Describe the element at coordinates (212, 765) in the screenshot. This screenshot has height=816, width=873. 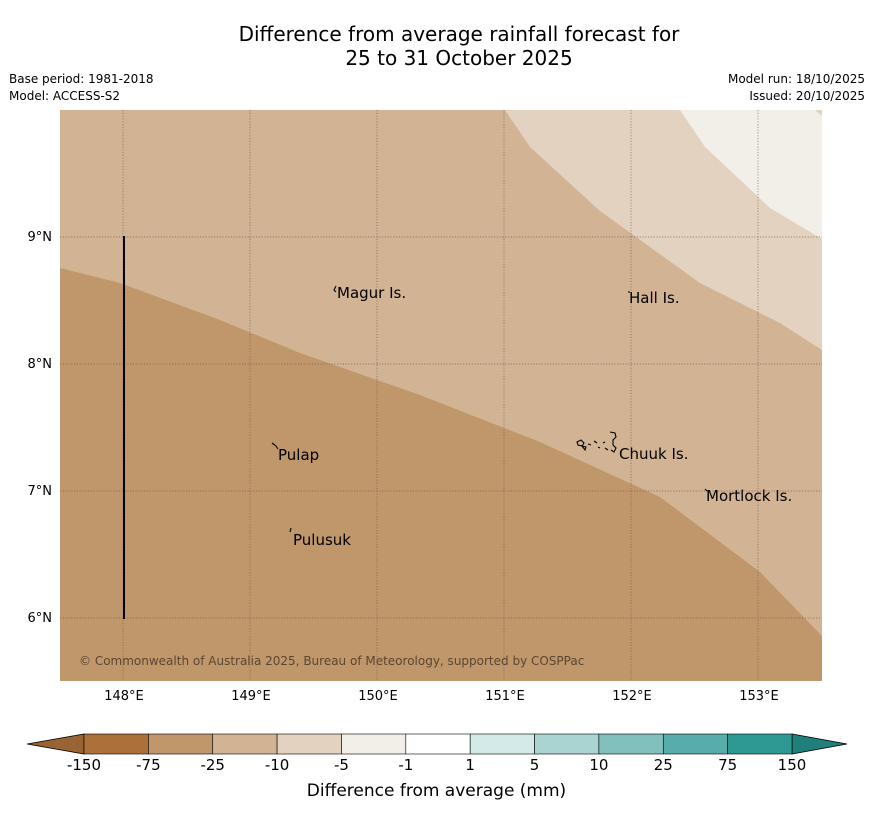
I see `colorbar-tick-label: -25` at that location.